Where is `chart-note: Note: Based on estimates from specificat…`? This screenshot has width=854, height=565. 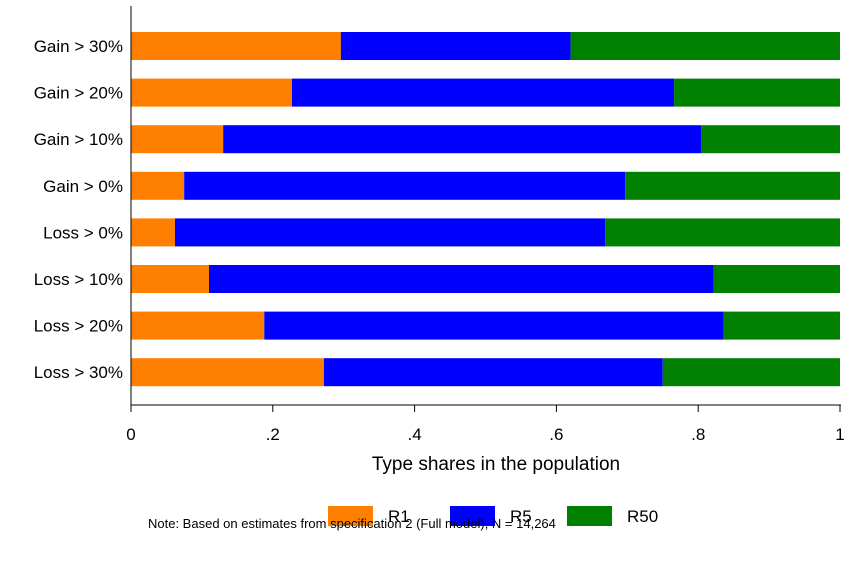
chart-note: Note: Based on estimates from specificat… is located at coordinates (352, 523).